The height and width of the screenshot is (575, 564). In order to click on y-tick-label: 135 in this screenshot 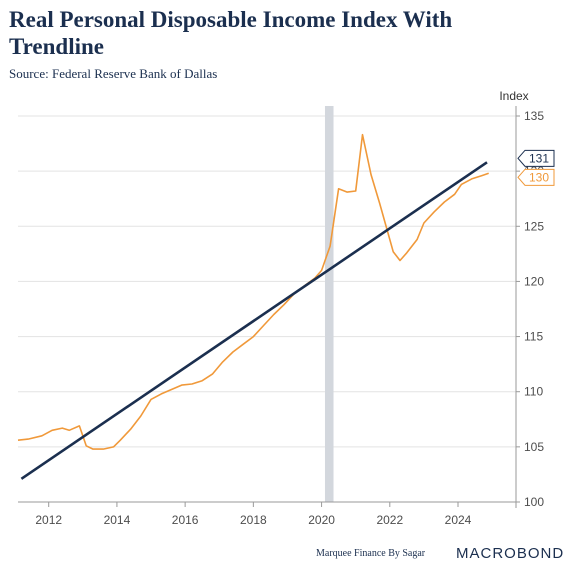, I will do `click(534, 116)`.